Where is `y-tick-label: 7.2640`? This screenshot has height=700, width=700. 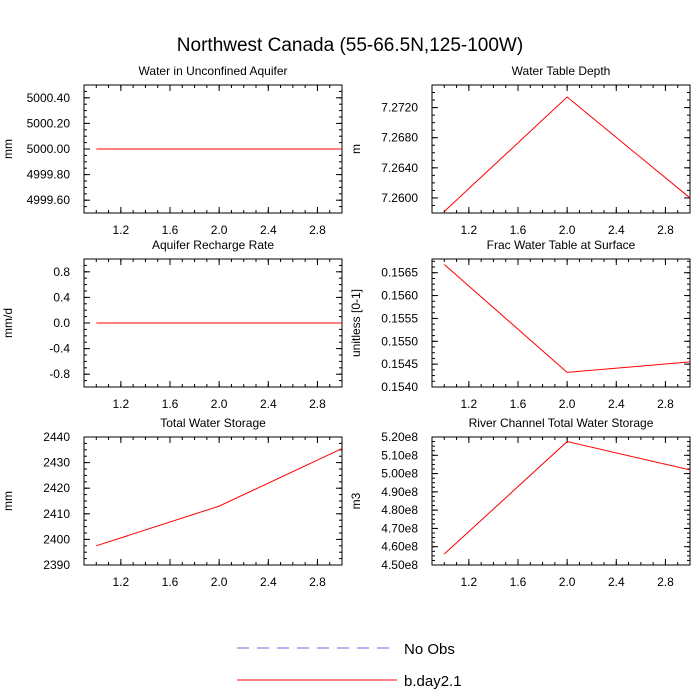 y-tick-label: 7.2640 is located at coordinates (399, 168).